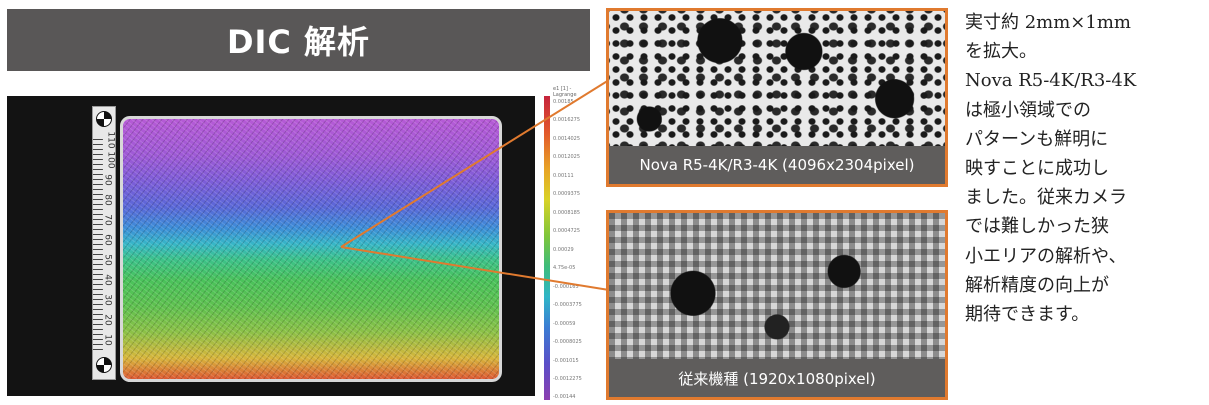  What do you see at coordinates (1087, 256) in the screenshot?
I see `note-line: 小エリアの解析や、` at bounding box center [1087, 256].